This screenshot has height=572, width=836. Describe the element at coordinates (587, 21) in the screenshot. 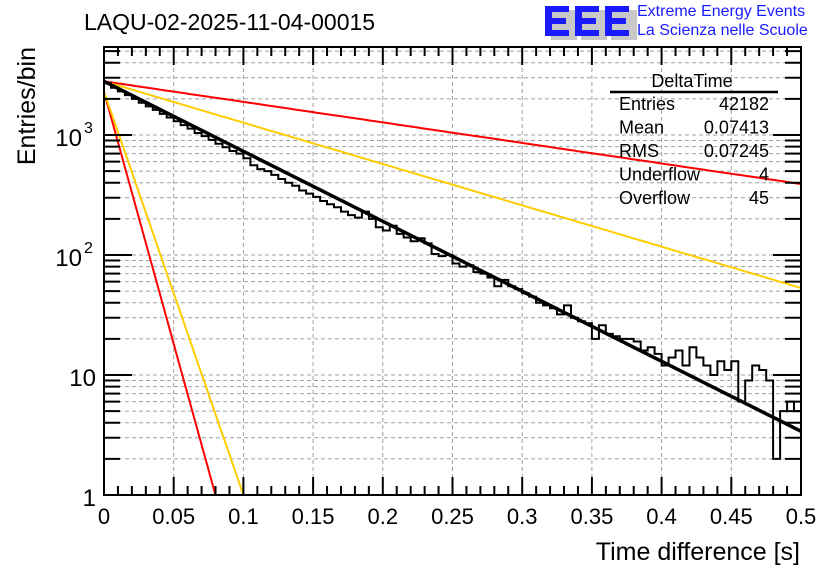

I see `logo-letters` at that location.